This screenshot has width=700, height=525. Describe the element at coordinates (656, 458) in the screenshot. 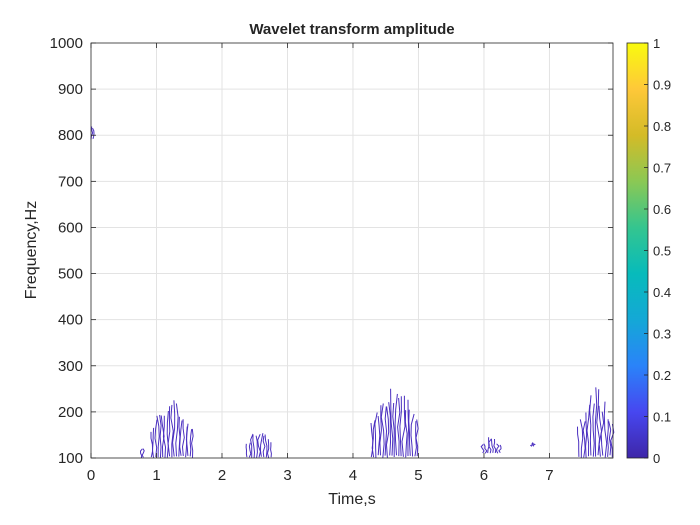

I see `colorbar-tick-label: 0` at that location.